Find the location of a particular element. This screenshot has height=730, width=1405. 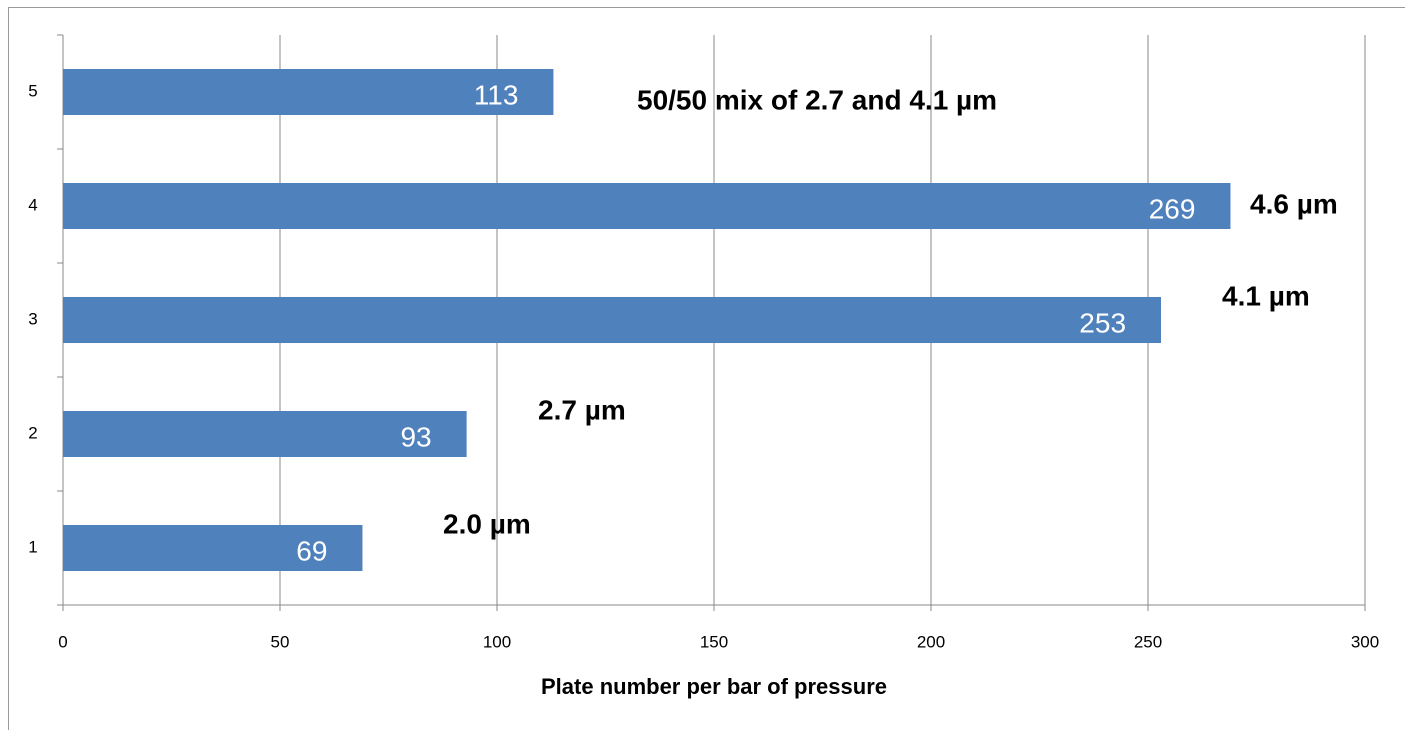

annotation: 2.7 µm is located at coordinates (582, 409).